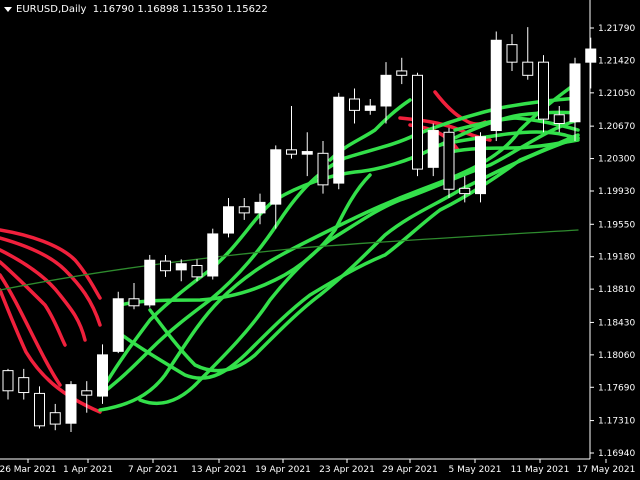 The height and width of the screenshot is (480, 640). I want to click on price-tick-label: 1.16940, so click(616, 454).